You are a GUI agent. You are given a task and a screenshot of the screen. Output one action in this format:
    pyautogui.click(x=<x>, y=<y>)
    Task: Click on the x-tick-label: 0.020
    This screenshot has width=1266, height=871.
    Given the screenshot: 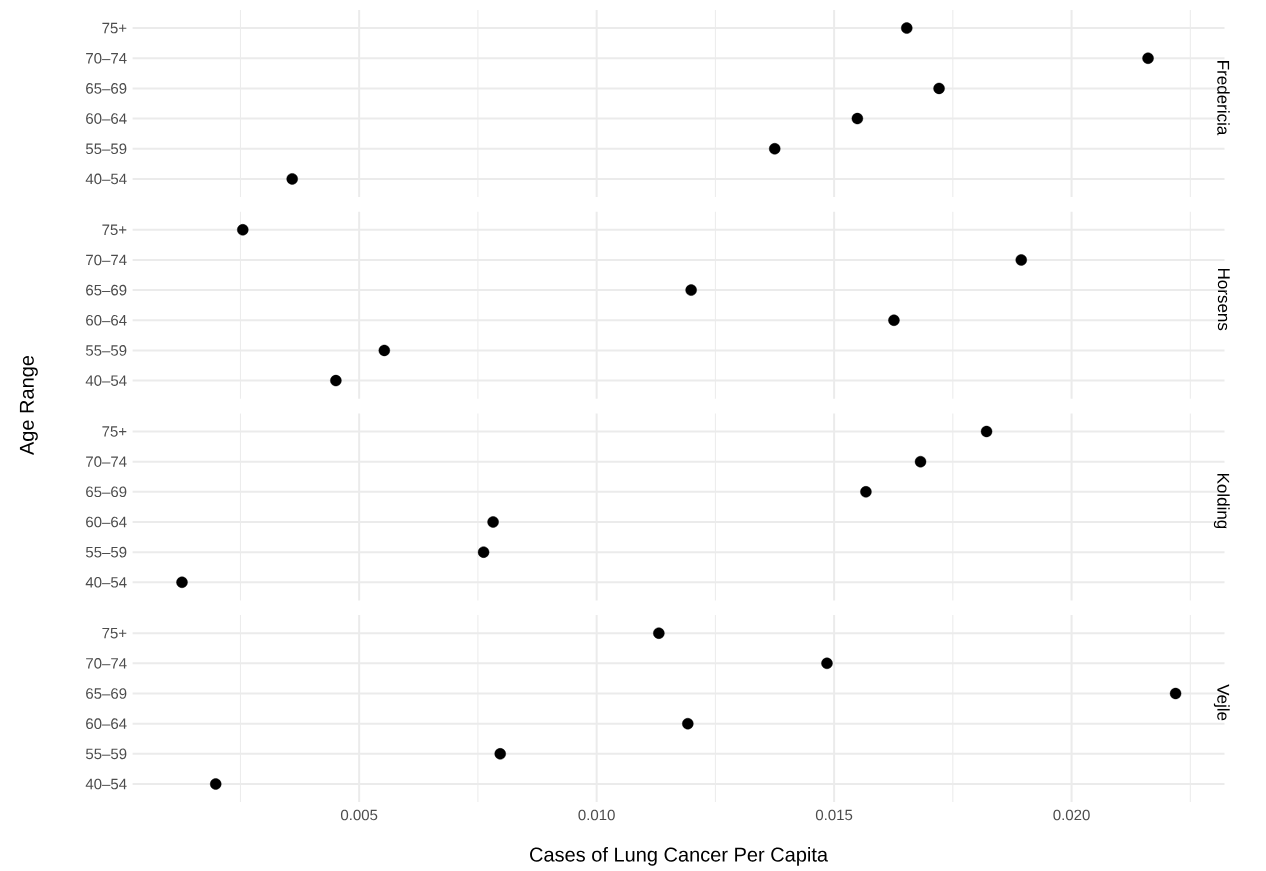 What is the action you would take?
    pyautogui.click(x=1071, y=815)
    